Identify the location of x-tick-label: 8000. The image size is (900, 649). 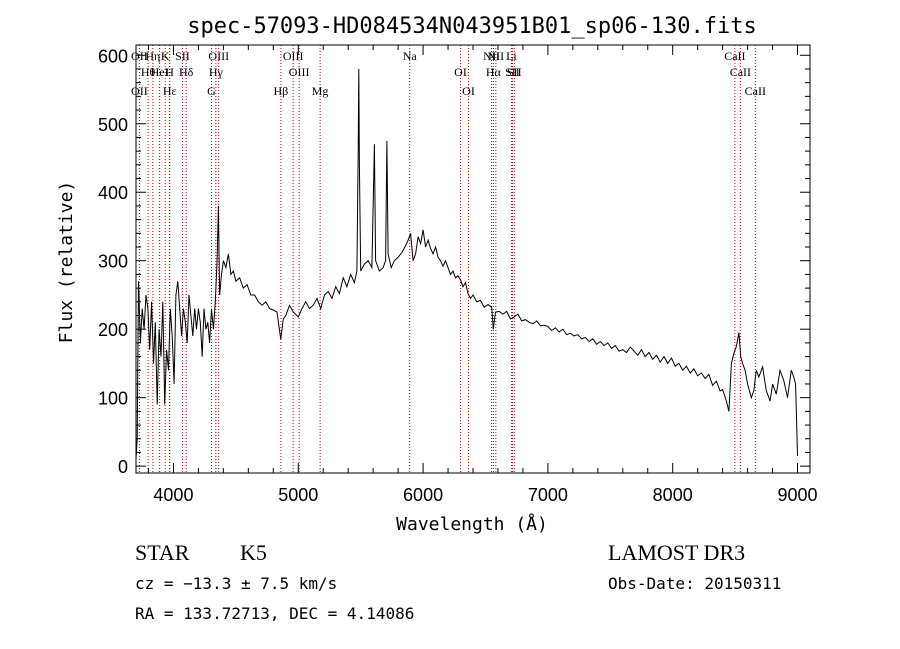
(673, 495).